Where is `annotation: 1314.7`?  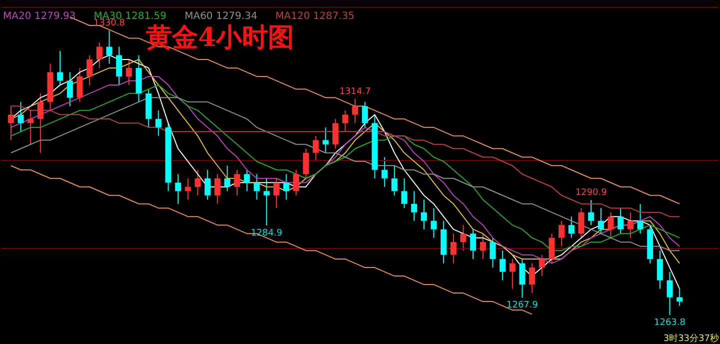 annotation: 1314.7 is located at coordinates (355, 91).